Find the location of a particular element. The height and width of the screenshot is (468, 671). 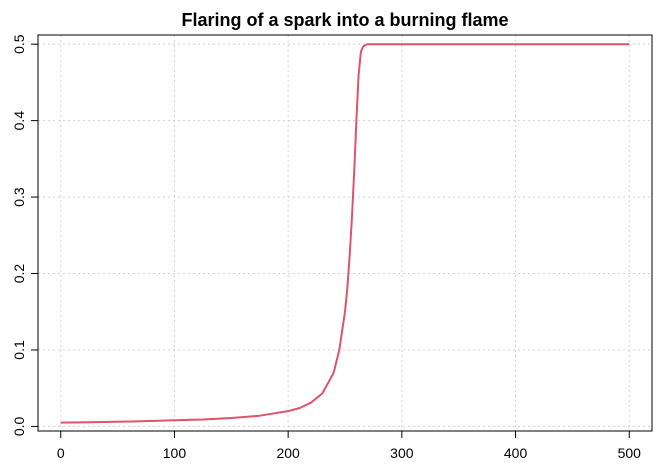

y-tick-label: 0.3 is located at coordinates (19, 197).